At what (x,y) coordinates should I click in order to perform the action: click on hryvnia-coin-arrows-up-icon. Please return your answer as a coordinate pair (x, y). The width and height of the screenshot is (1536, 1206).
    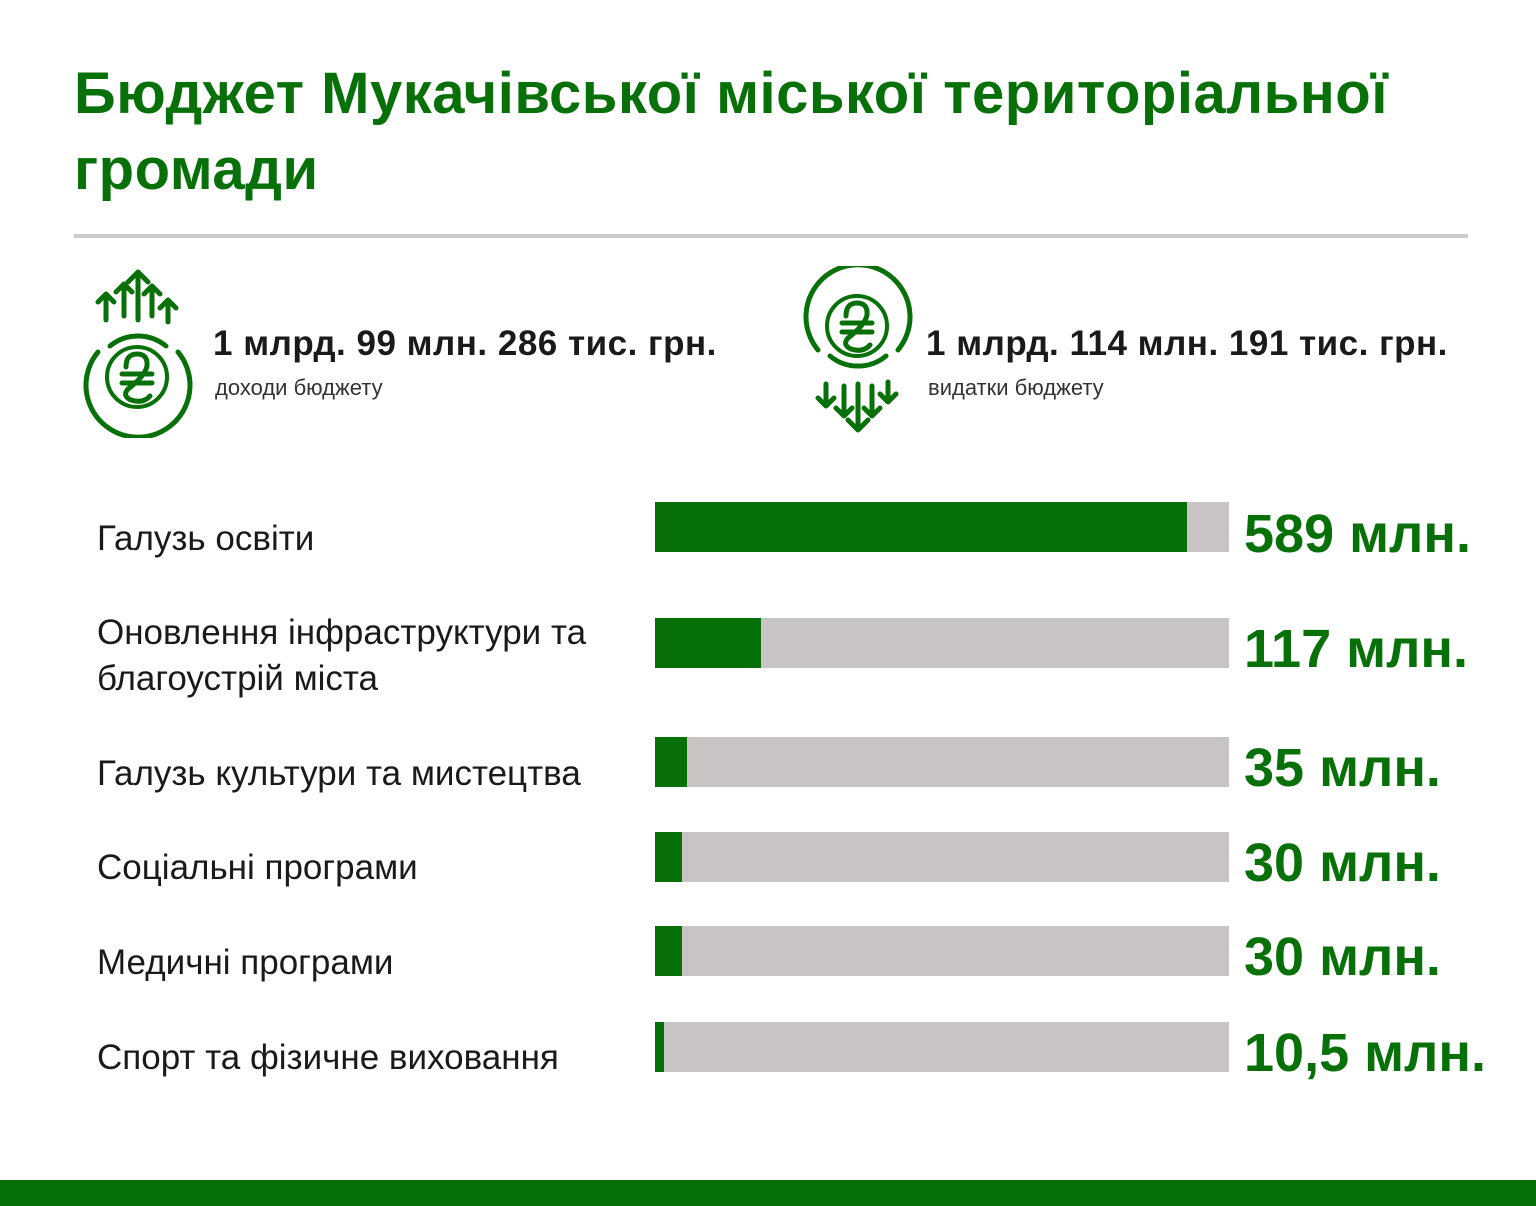
    Looking at the image, I should click on (138, 354).